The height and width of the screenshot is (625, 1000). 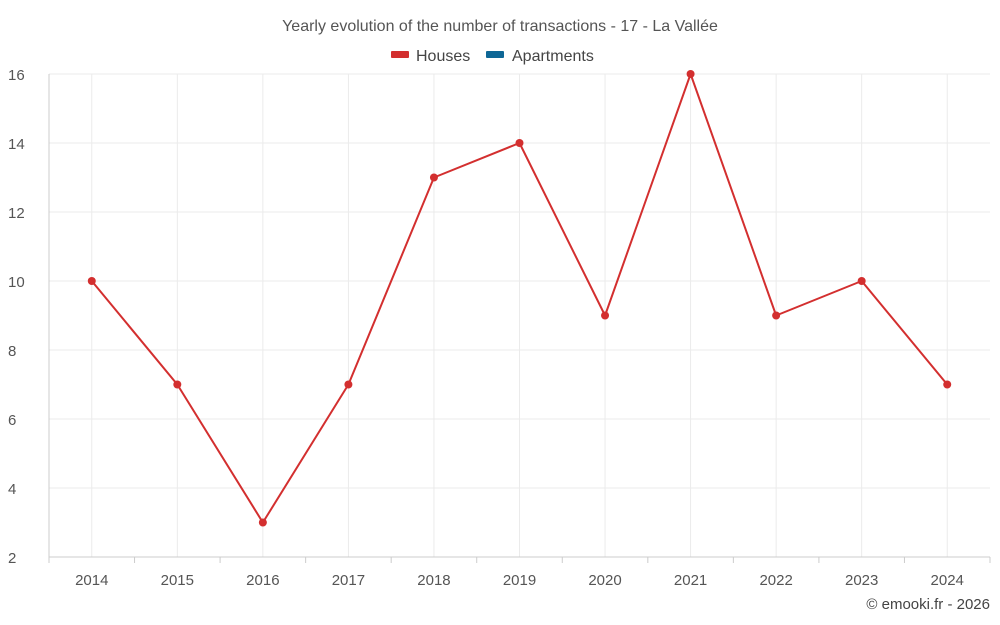 What do you see at coordinates (861, 281) in the screenshot?
I see `data-point-houses-2023` at bounding box center [861, 281].